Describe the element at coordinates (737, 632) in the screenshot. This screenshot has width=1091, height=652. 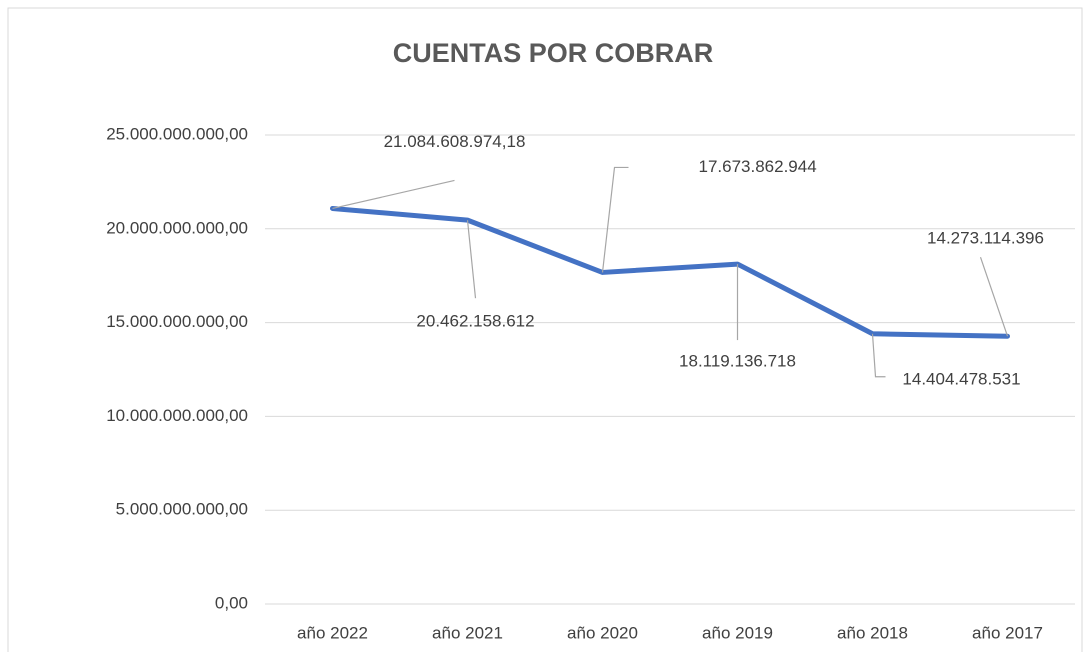
I see `x-tick-label: año 2019` at that location.